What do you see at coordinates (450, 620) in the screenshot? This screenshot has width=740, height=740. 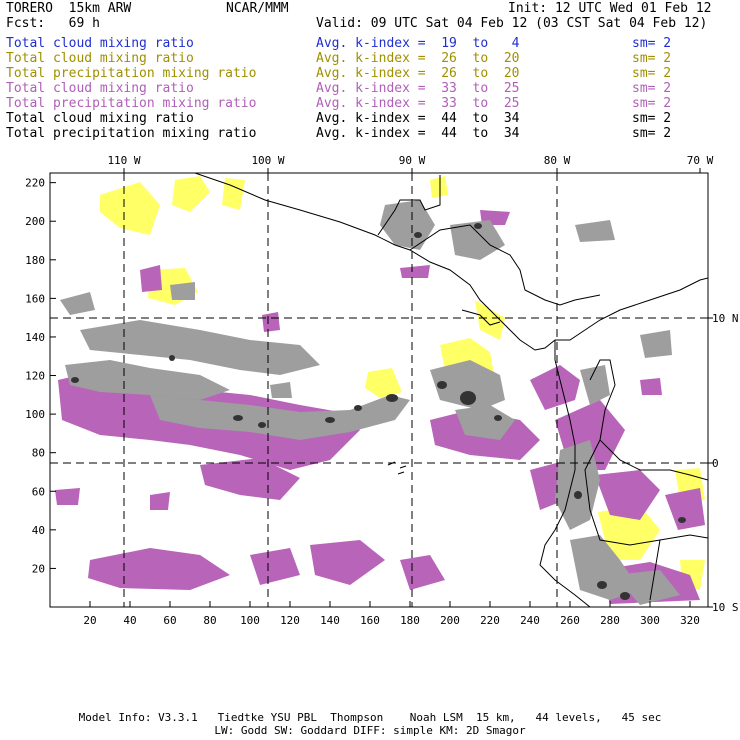 I see `x-tick-label: 200` at bounding box center [450, 620].